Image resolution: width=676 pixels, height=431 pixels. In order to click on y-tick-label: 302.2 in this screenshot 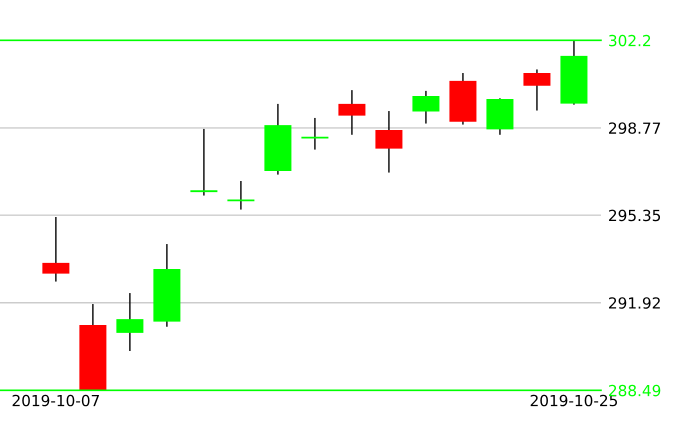, I will do `click(629, 40)`.